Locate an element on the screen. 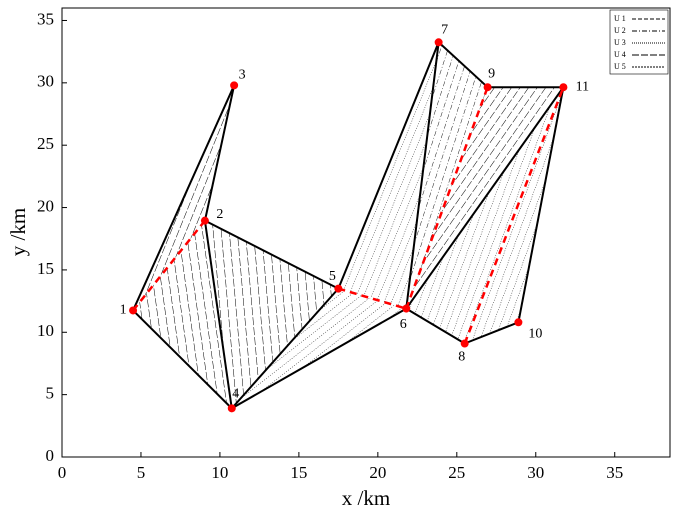 The width and height of the screenshot is (685, 513). x-tick-label: 0 is located at coordinates (62, 472).